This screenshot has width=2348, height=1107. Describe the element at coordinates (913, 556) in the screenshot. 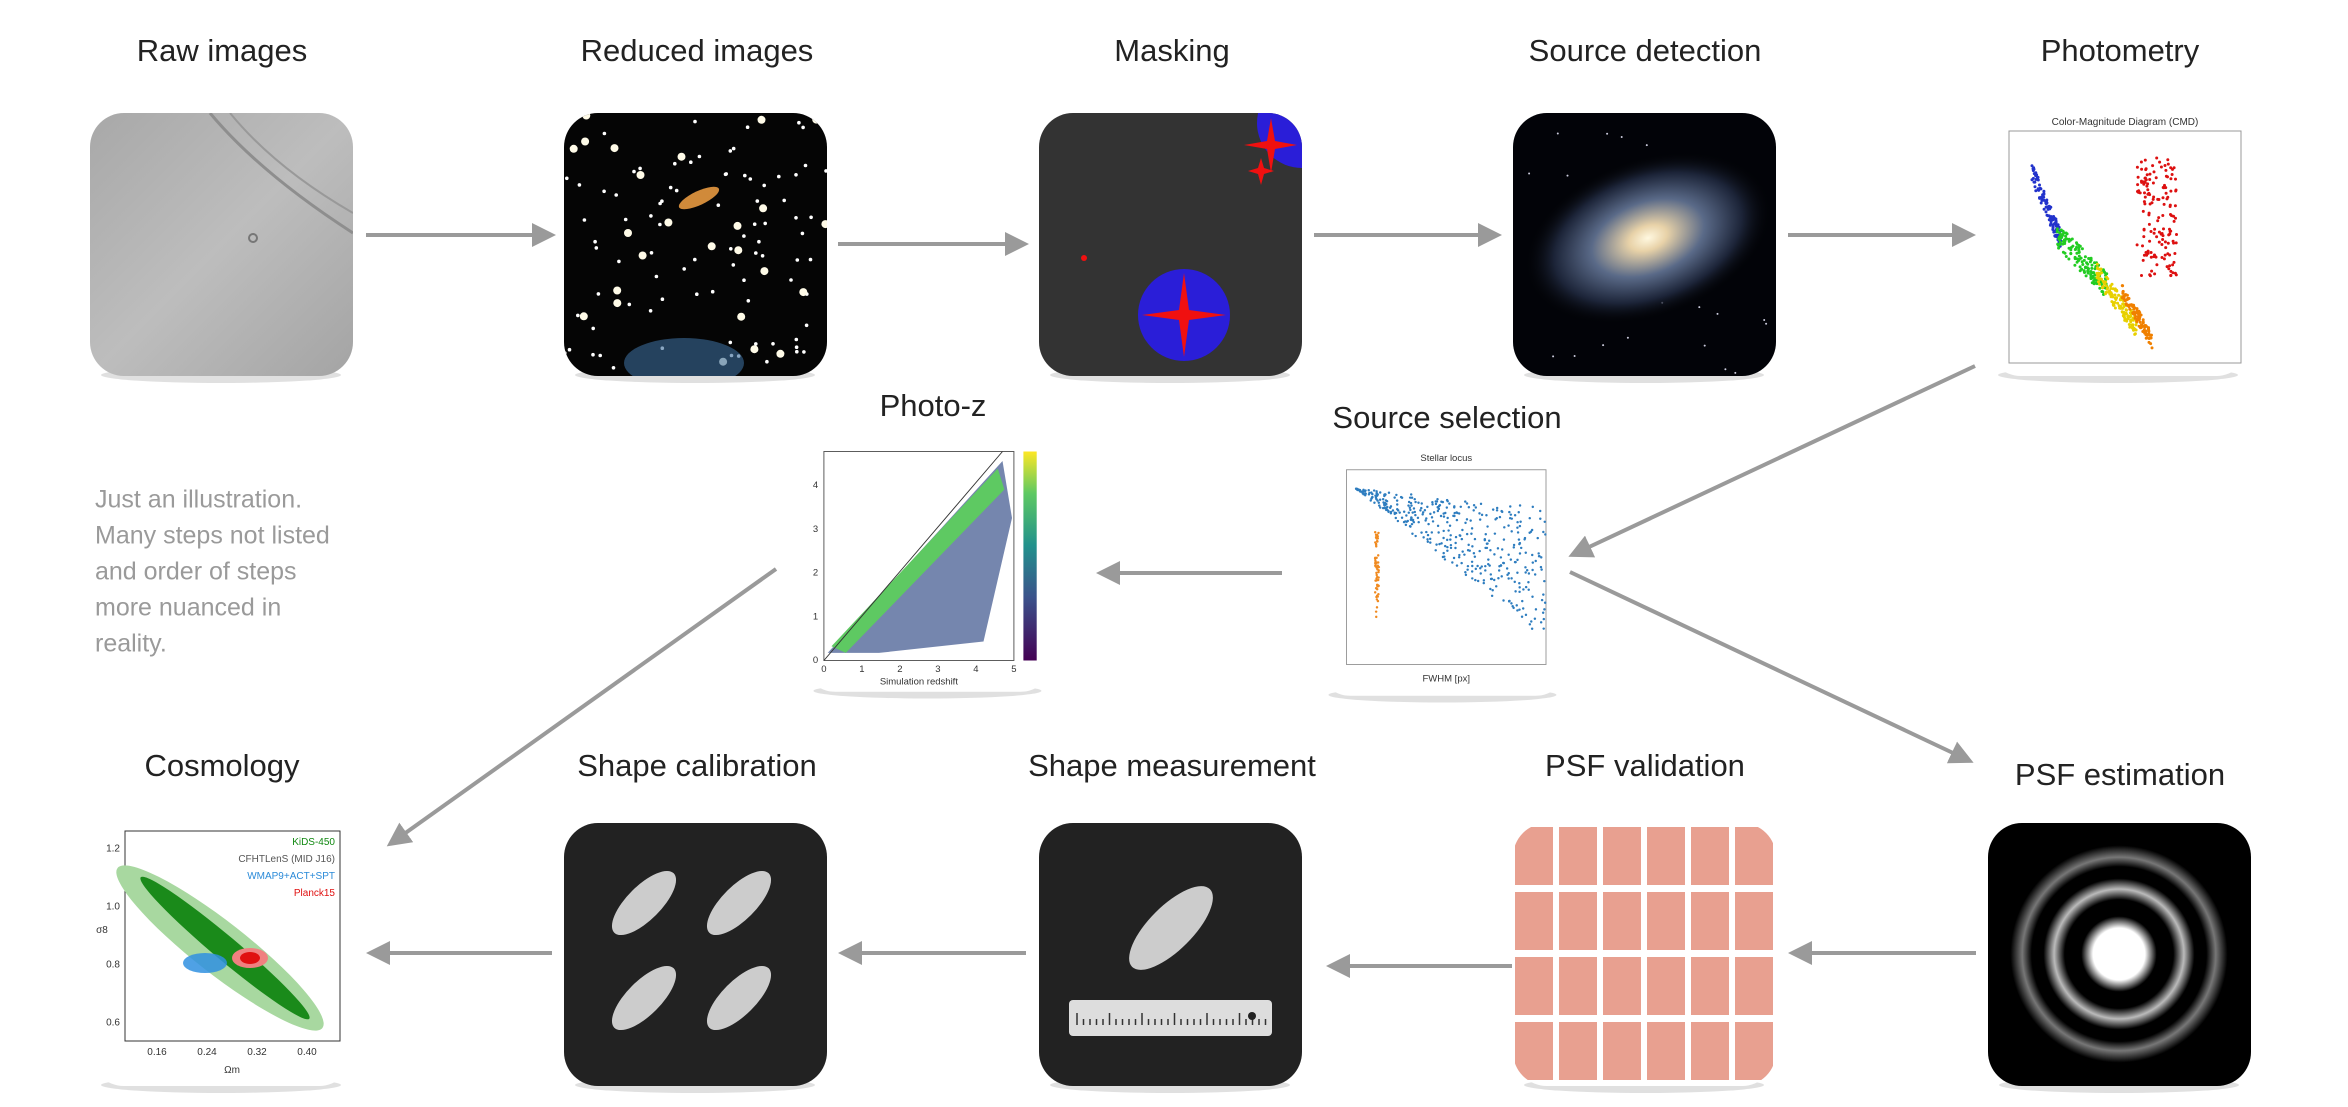

I see `diag` at that location.